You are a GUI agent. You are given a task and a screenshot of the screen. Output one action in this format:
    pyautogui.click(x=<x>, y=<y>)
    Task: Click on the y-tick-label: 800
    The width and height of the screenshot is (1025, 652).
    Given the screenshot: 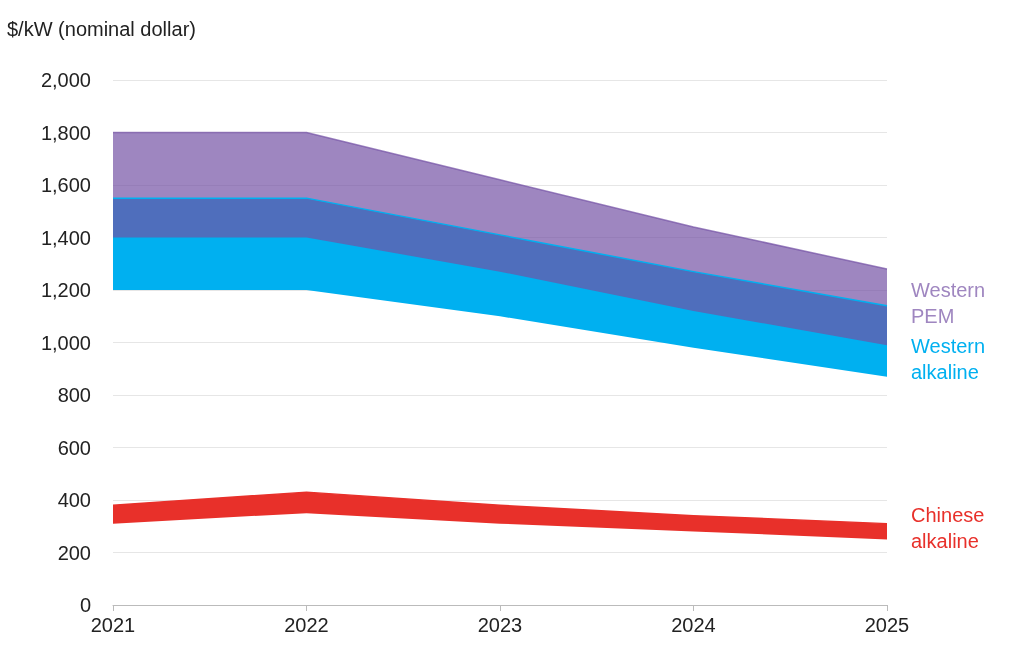 What is the action you would take?
    pyautogui.click(x=74, y=395)
    